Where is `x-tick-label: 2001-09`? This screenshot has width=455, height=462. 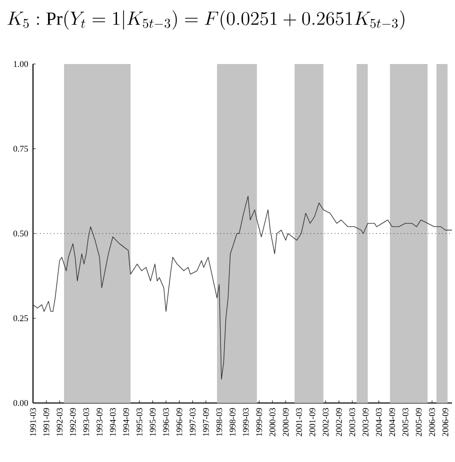 x-tick-label: 2001-09 is located at coordinates (312, 422).